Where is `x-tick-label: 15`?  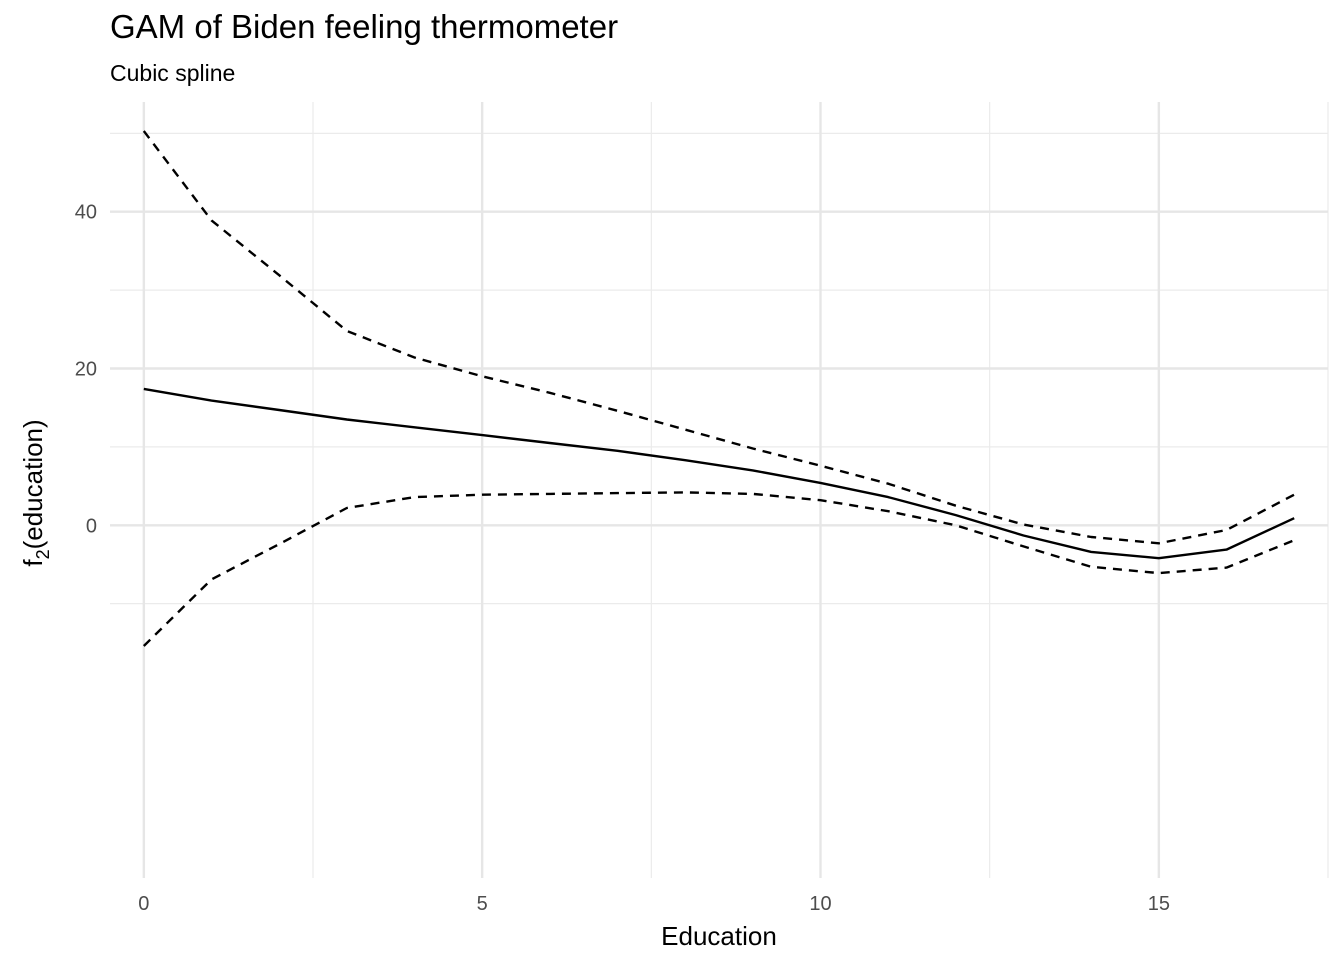
x-tick-label: 15 is located at coordinates (1159, 904).